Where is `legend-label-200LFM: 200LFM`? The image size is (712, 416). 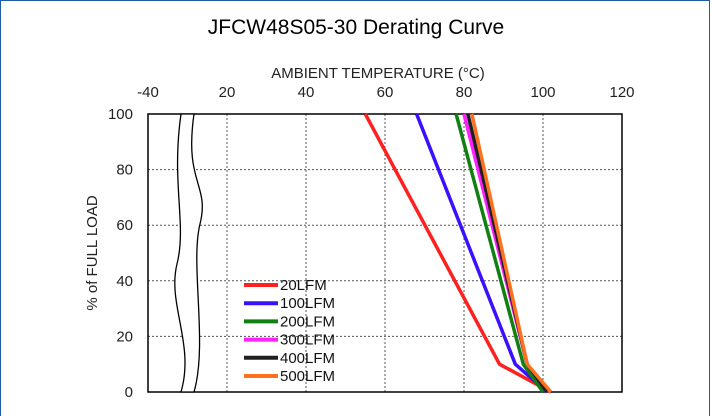 legend-label-200LFM: 200LFM is located at coordinates (307, 321).